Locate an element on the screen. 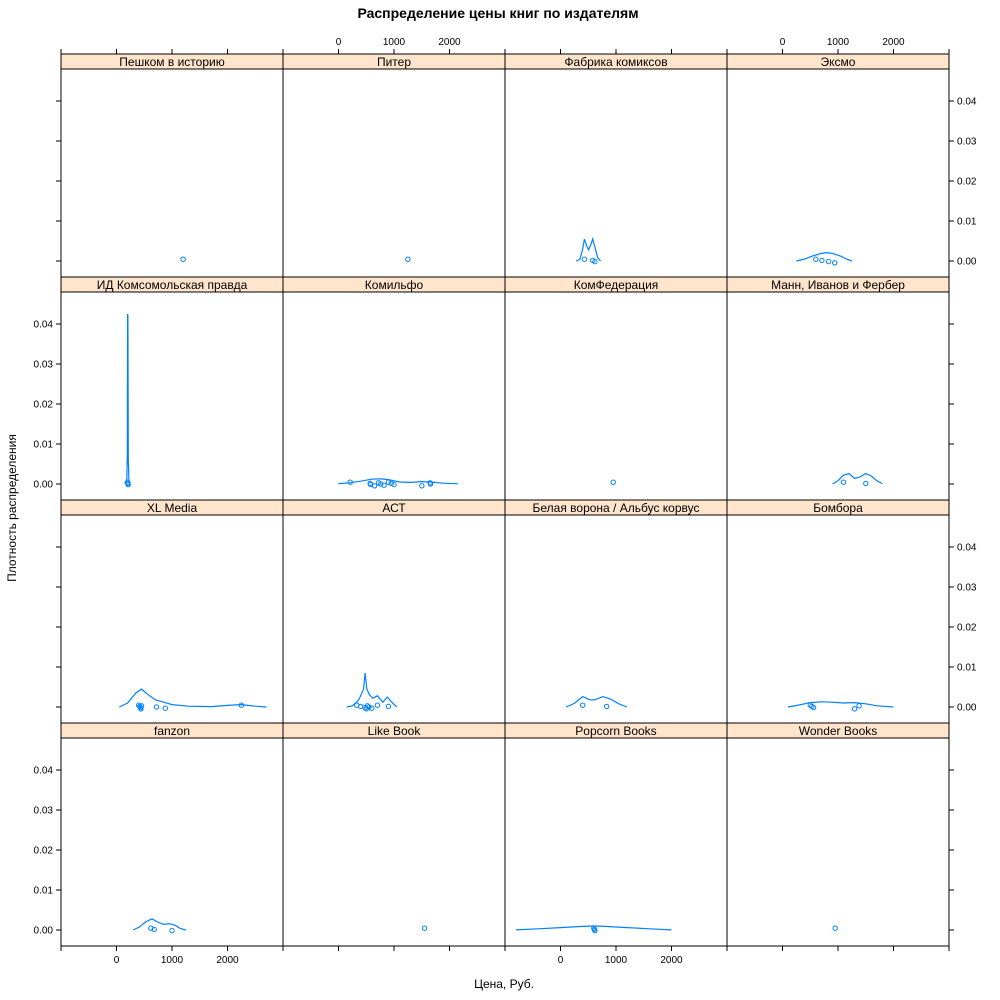 This screenshot has height=1000, width=1000. panel-strip-label: Пешком в историю is located at coordinates (171, 62).